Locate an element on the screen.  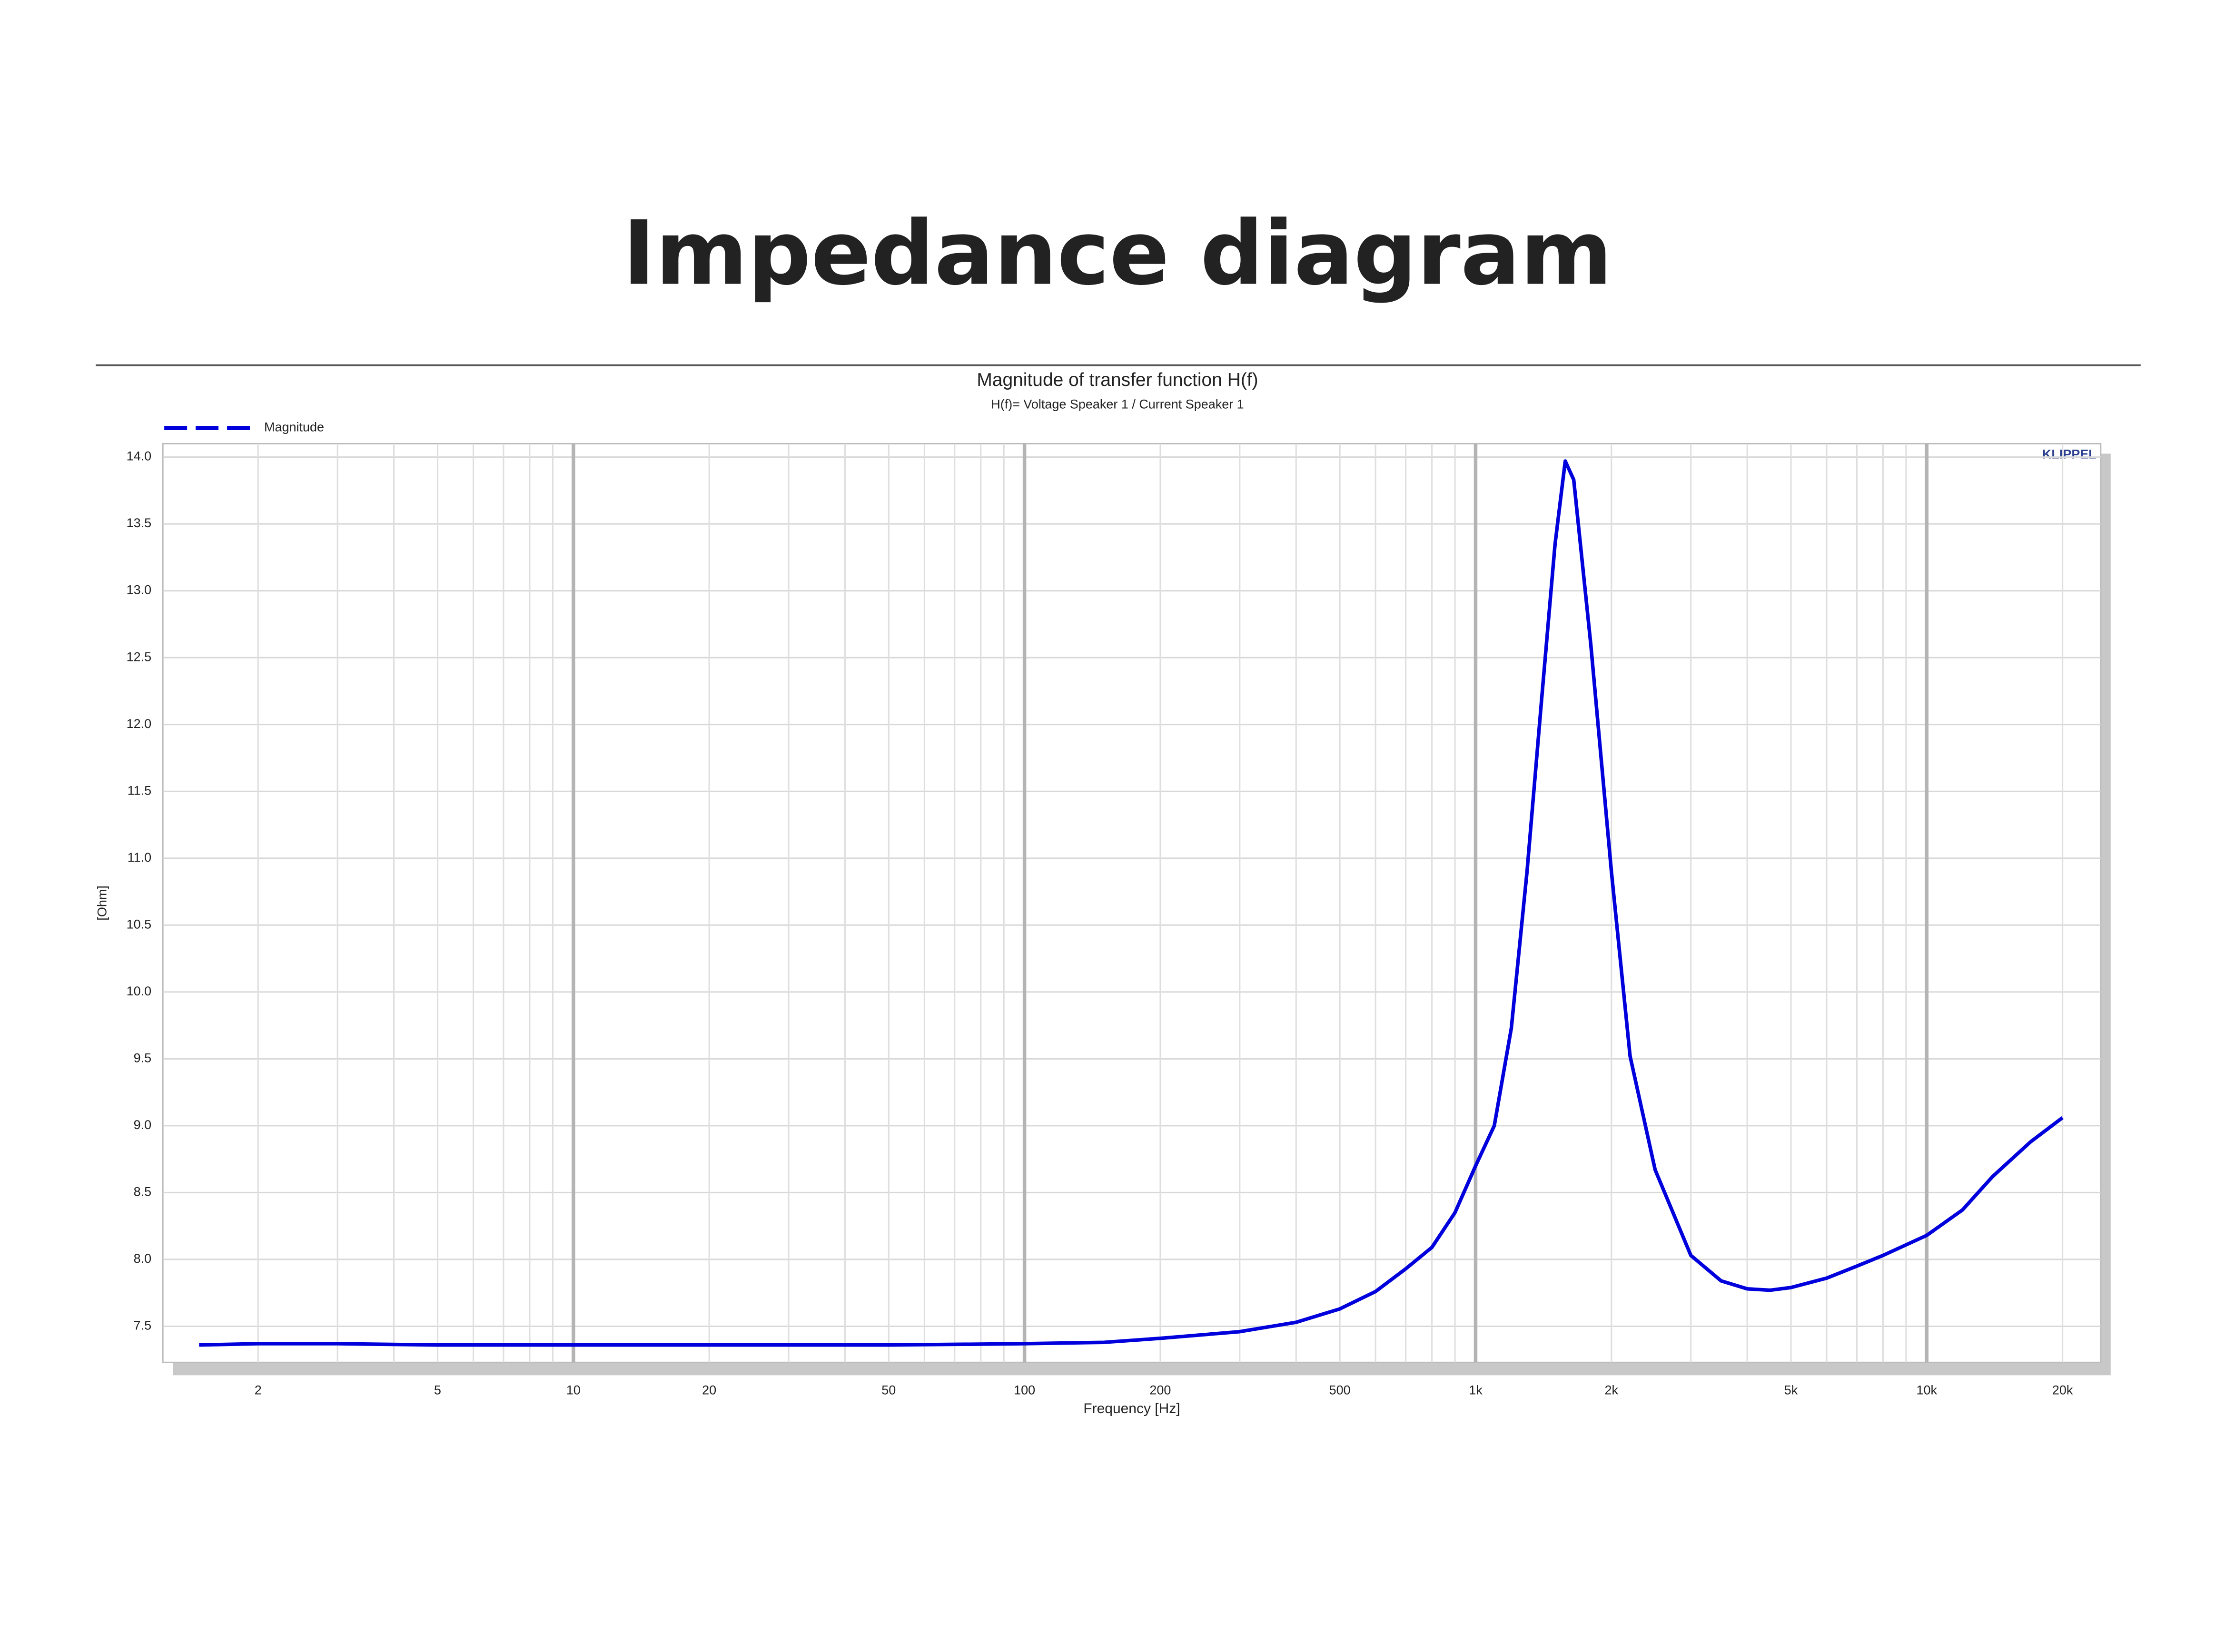
y-tick-label: 7.5 is located at coordinates (143, 1326).